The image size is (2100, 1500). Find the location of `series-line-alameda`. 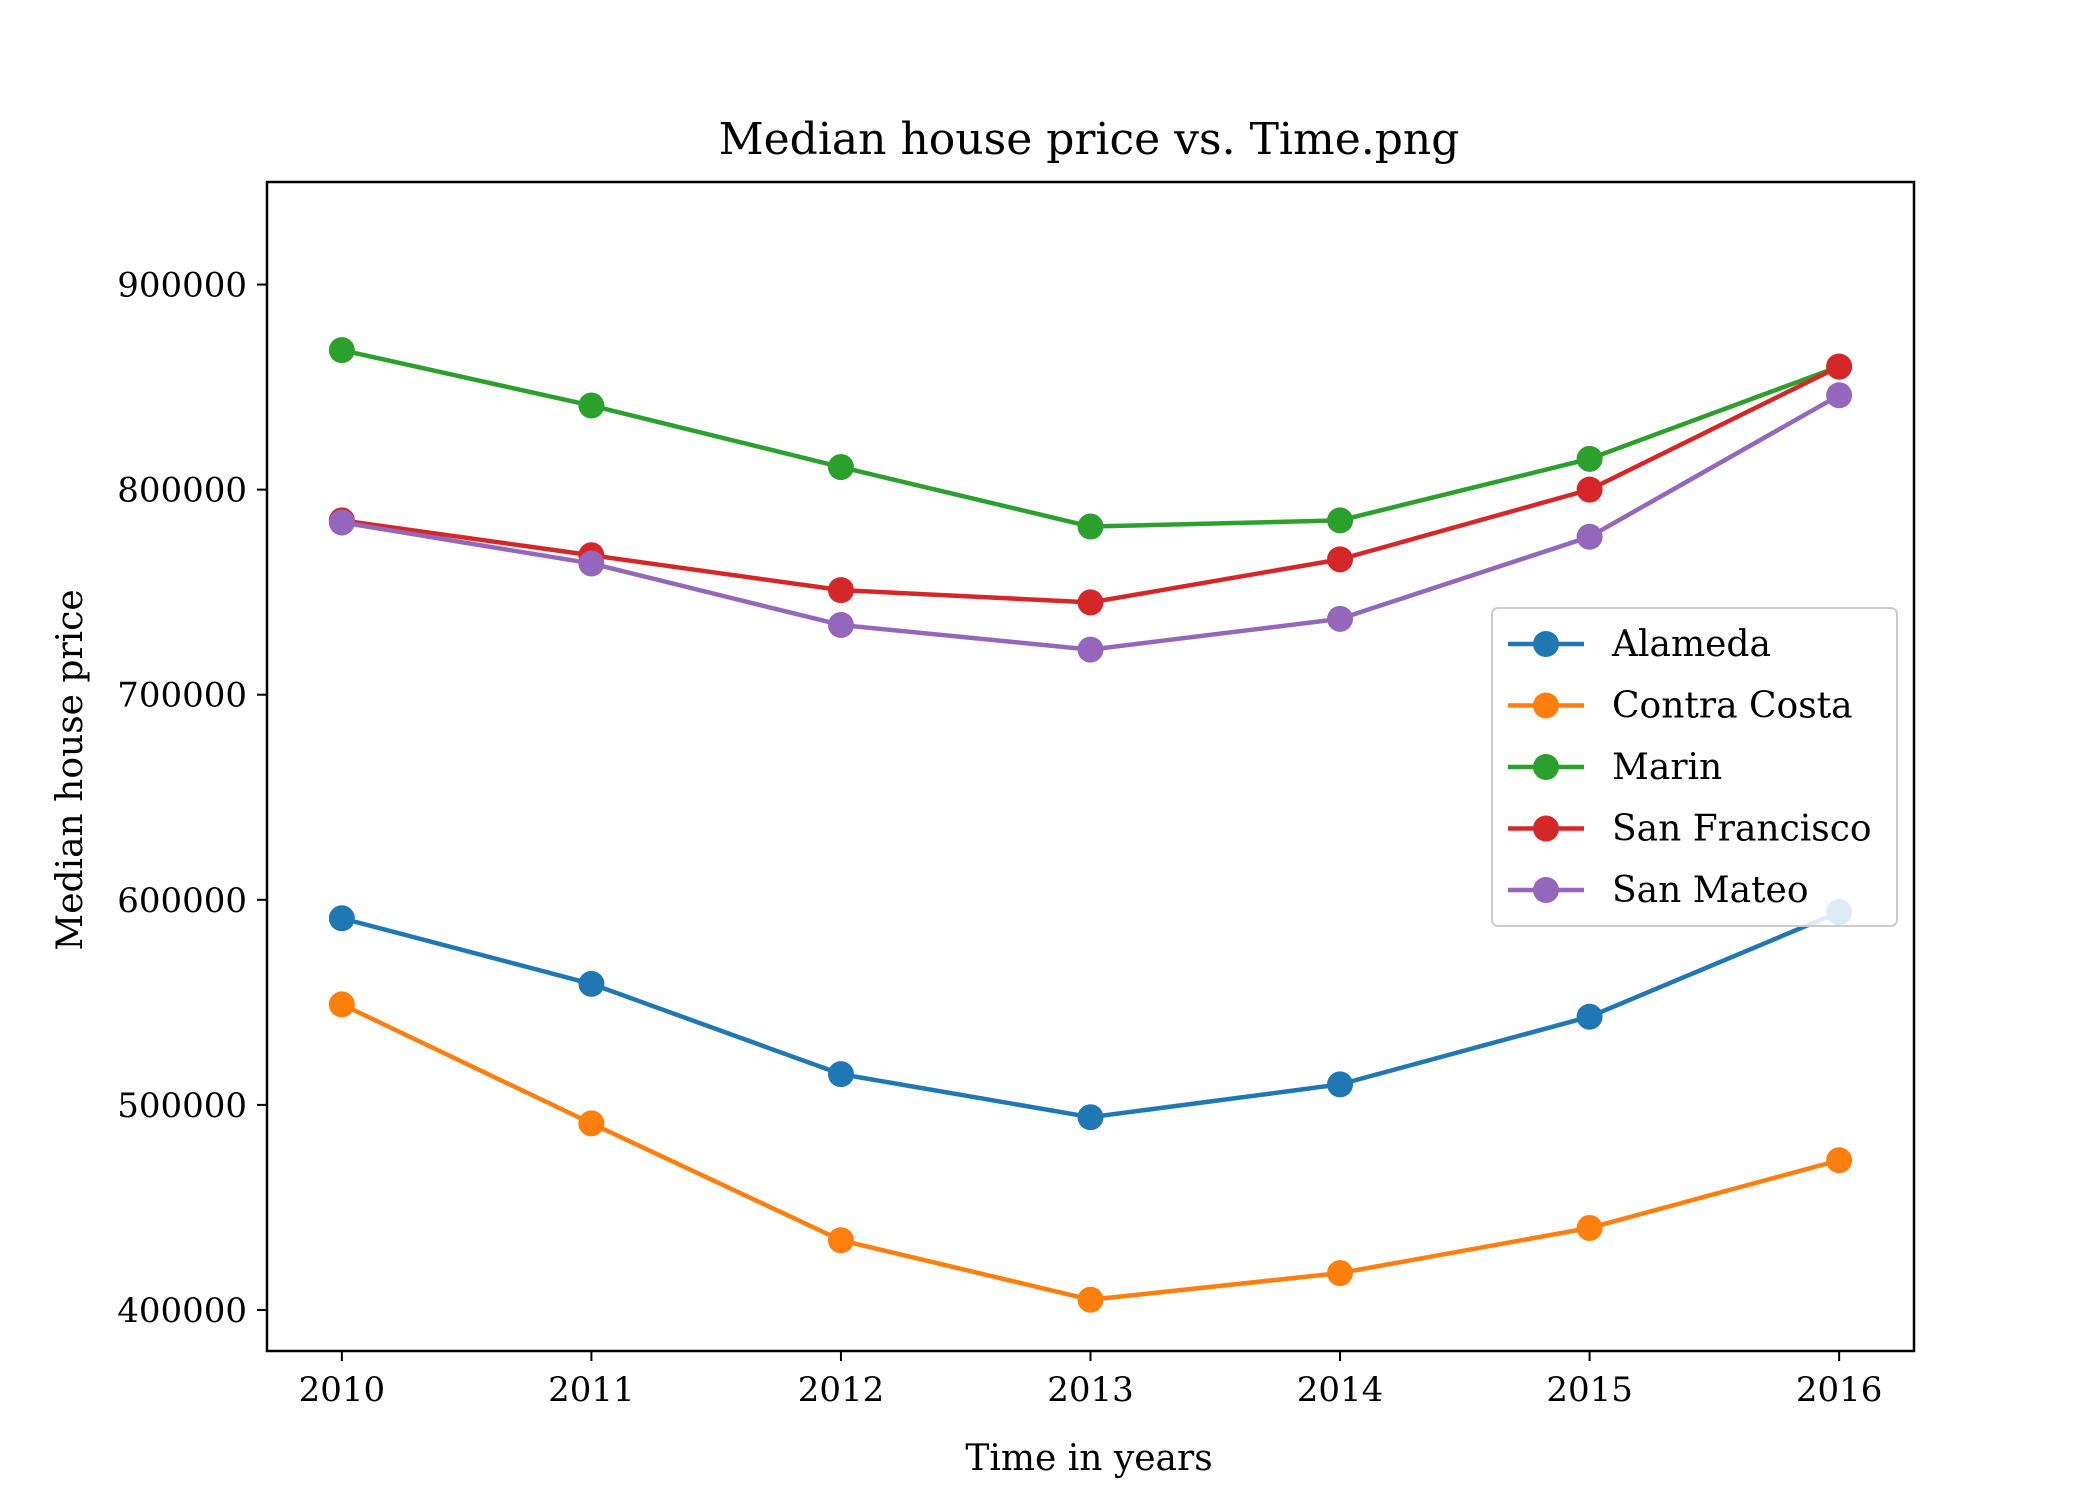

series-line-alameda is located at coordinates (1091, 1015).